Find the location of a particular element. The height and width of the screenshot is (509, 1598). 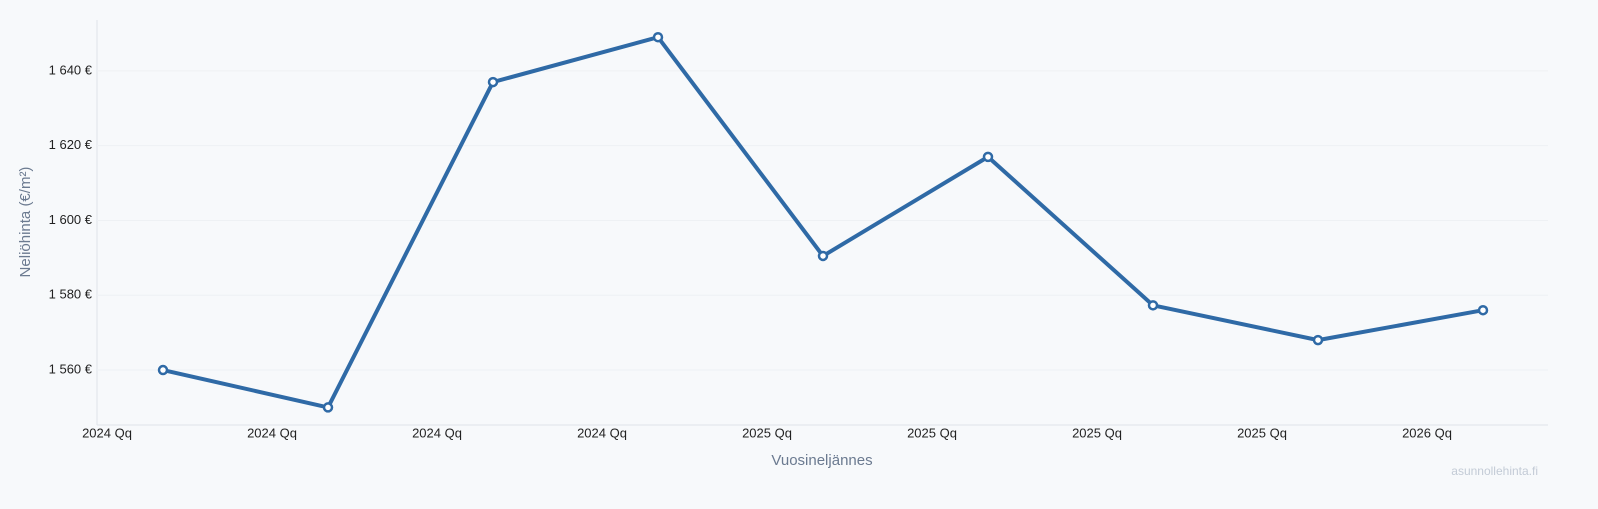

x-tick-label: 2026 Qq is located at coordinates (1427, 432).